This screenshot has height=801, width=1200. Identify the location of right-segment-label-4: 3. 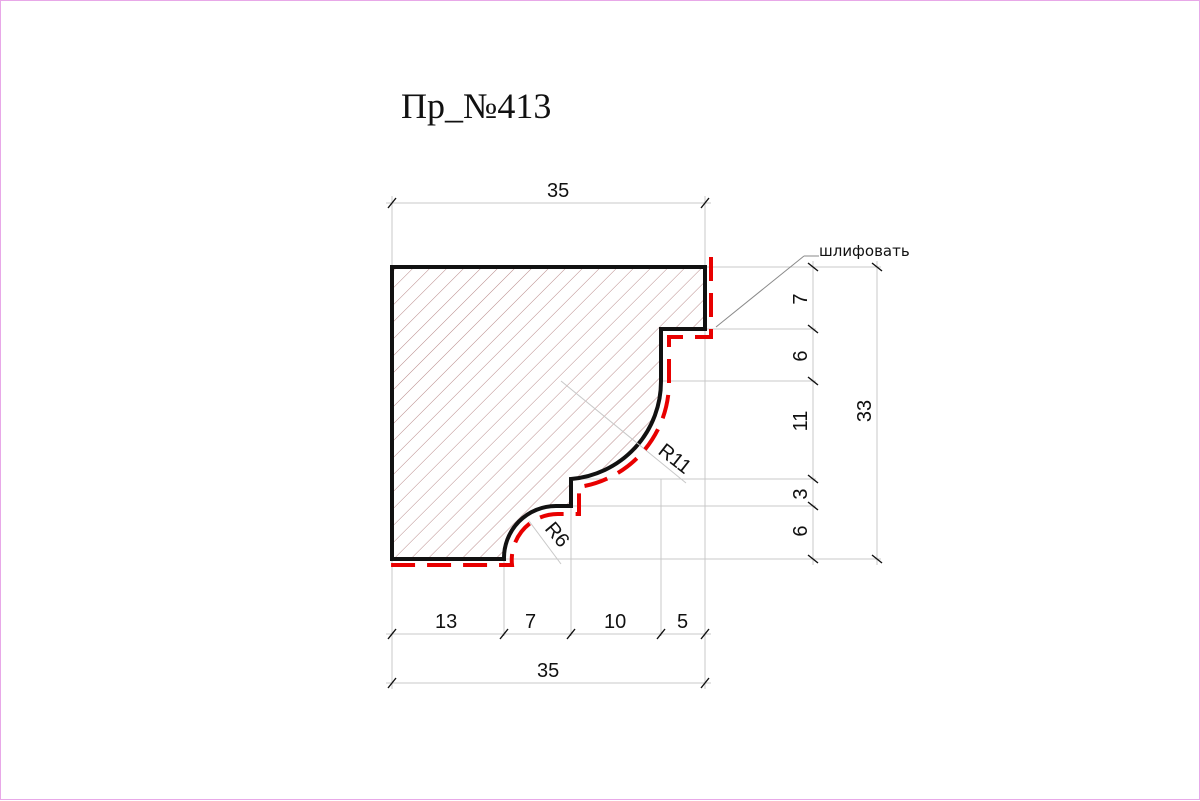
(801, 493).